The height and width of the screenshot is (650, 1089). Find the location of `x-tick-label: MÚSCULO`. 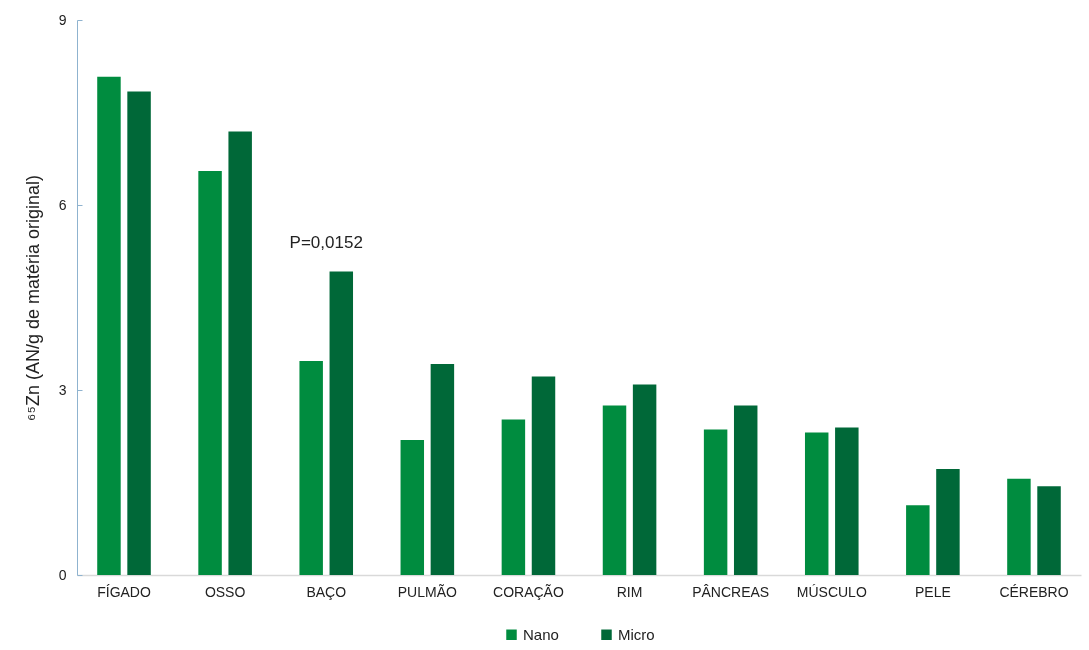

x-tick-label: MÚSCULO is located at coordinates (831, 591).